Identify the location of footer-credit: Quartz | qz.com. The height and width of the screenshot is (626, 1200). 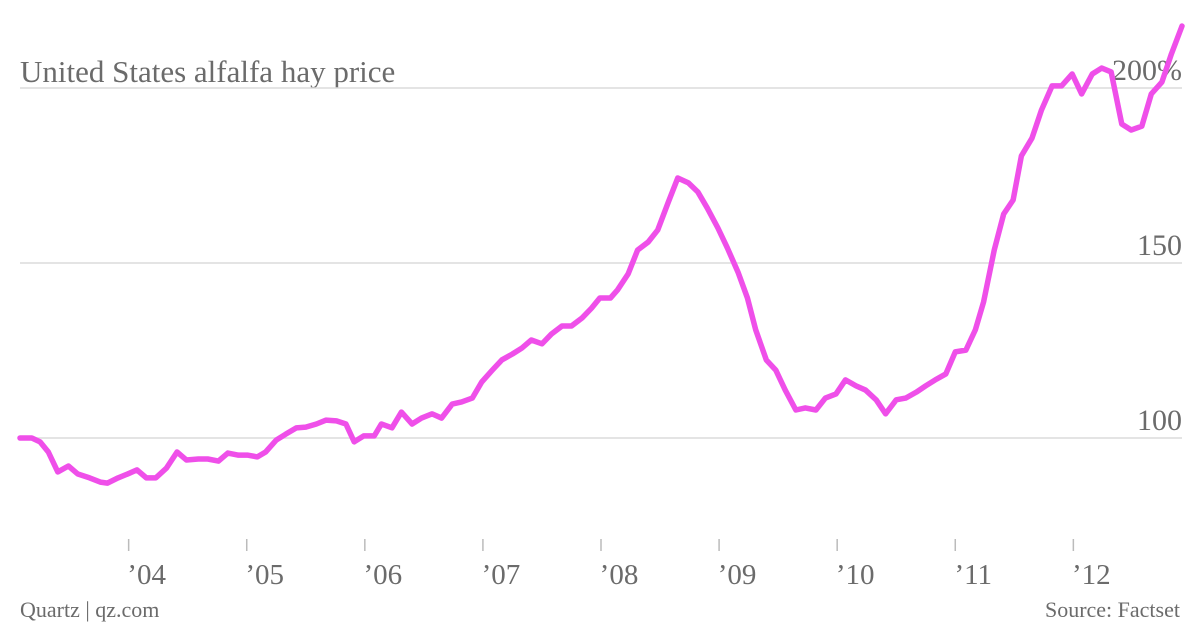
(89, 609).